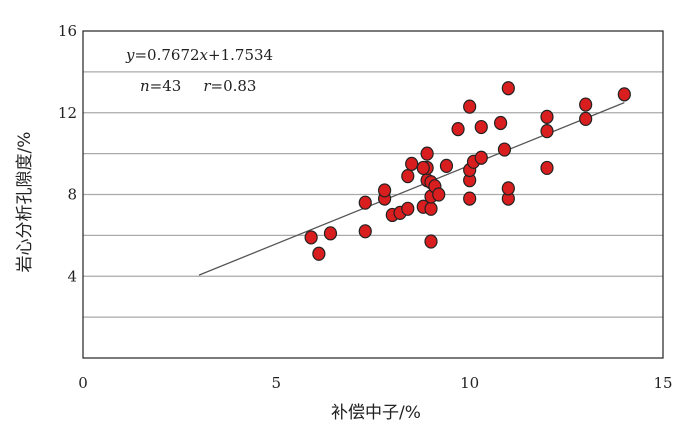  I want to click on equation-coefficient: =0.7672, so click(166, 55).